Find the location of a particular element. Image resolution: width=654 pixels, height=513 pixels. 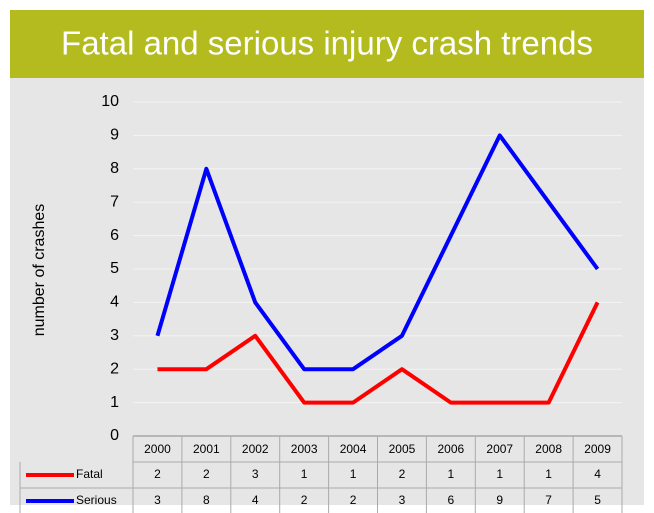

chart-title: Fatal and serious injury crash trends is located at coordinates (327, 43).